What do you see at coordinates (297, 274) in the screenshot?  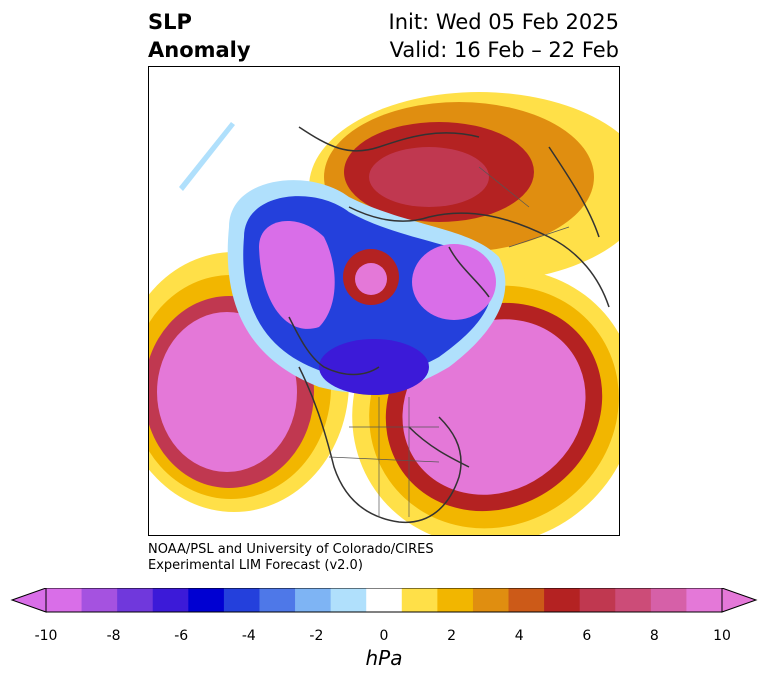 I see `negative-anomaly-core-west` at bounding box center [297, 274].